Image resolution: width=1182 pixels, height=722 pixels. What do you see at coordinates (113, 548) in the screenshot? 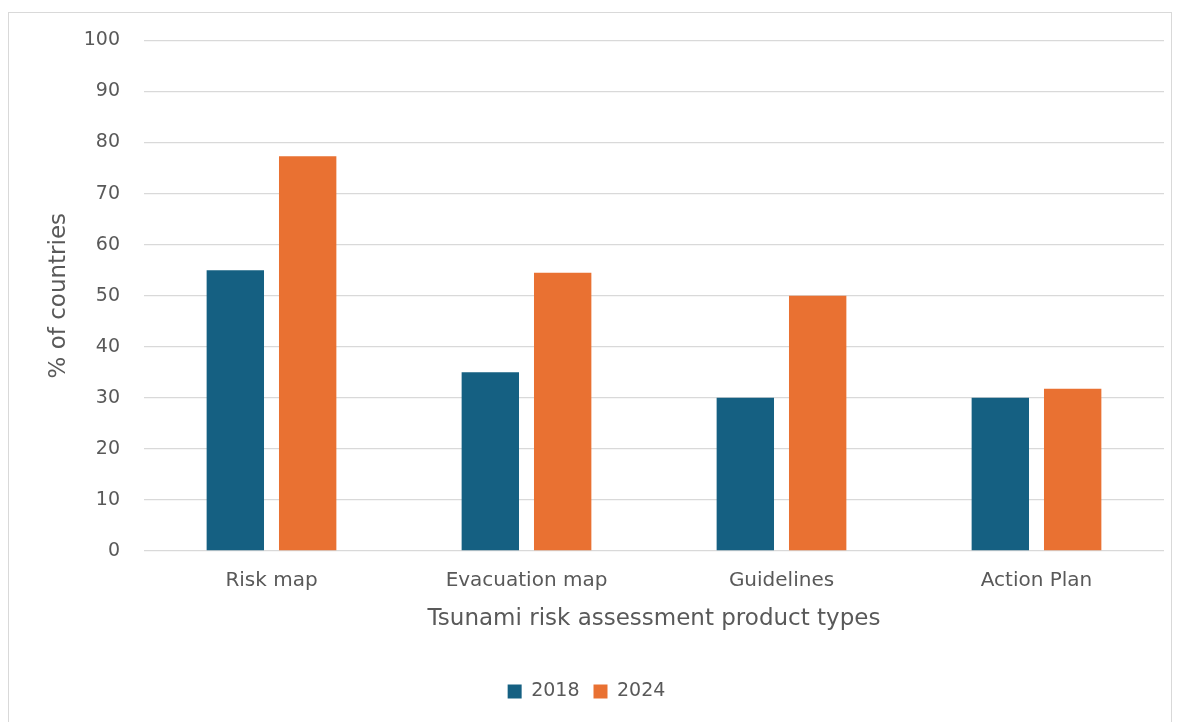
I see `y-tick-label: 0` at bounding box center [113, 548].